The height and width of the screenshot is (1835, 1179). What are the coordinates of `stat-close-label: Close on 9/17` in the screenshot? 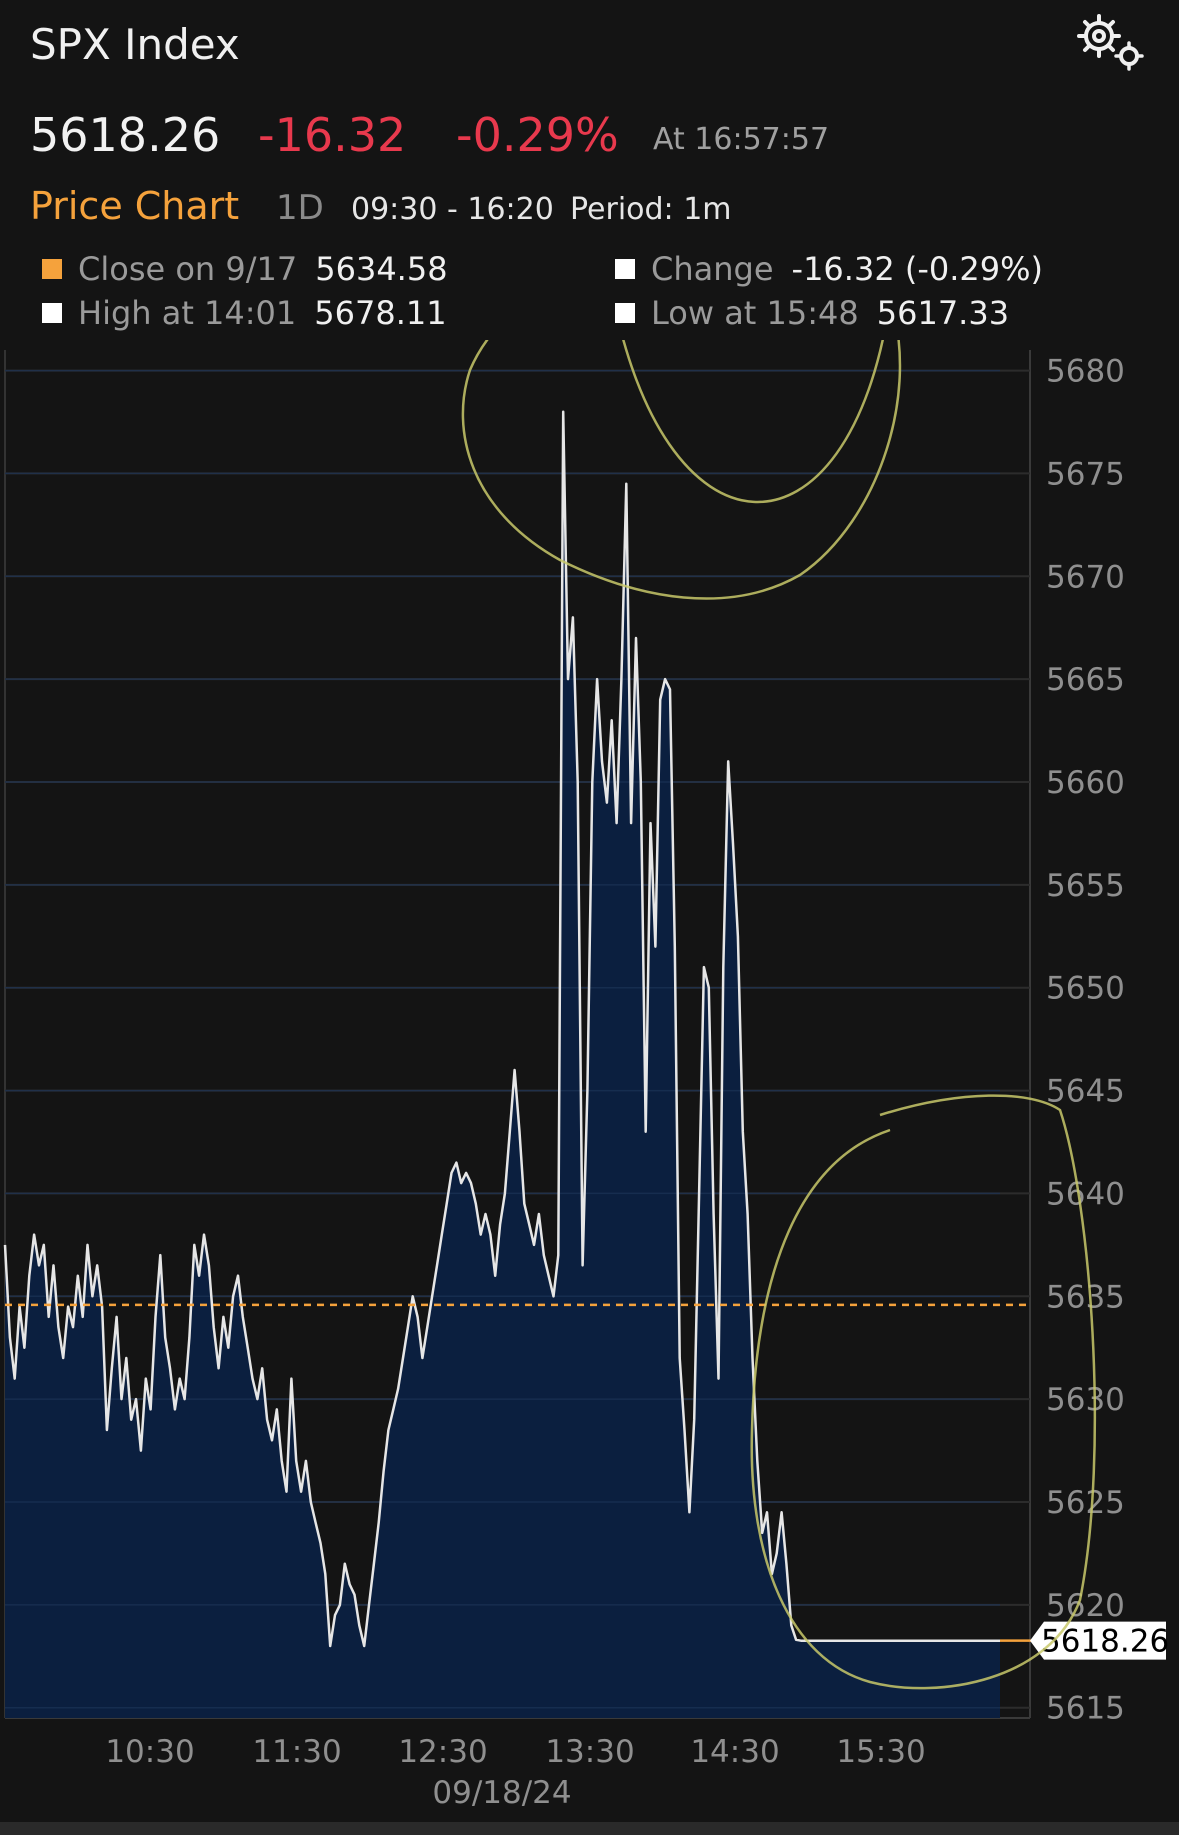 It's located at (188, 269).